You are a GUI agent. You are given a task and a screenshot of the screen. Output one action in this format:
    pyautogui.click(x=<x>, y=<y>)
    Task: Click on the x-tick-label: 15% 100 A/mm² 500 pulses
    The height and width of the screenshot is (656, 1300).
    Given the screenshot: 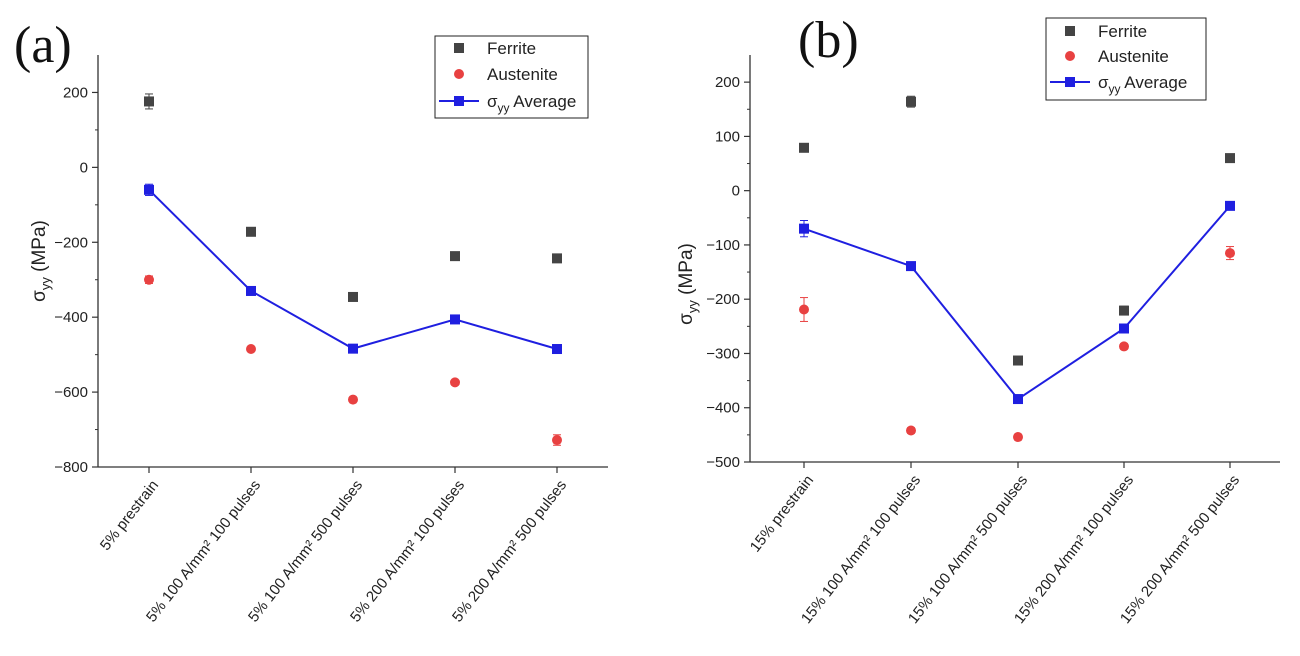 What is the action you would take?
    pyautogui.click(x=968, y=549)
    